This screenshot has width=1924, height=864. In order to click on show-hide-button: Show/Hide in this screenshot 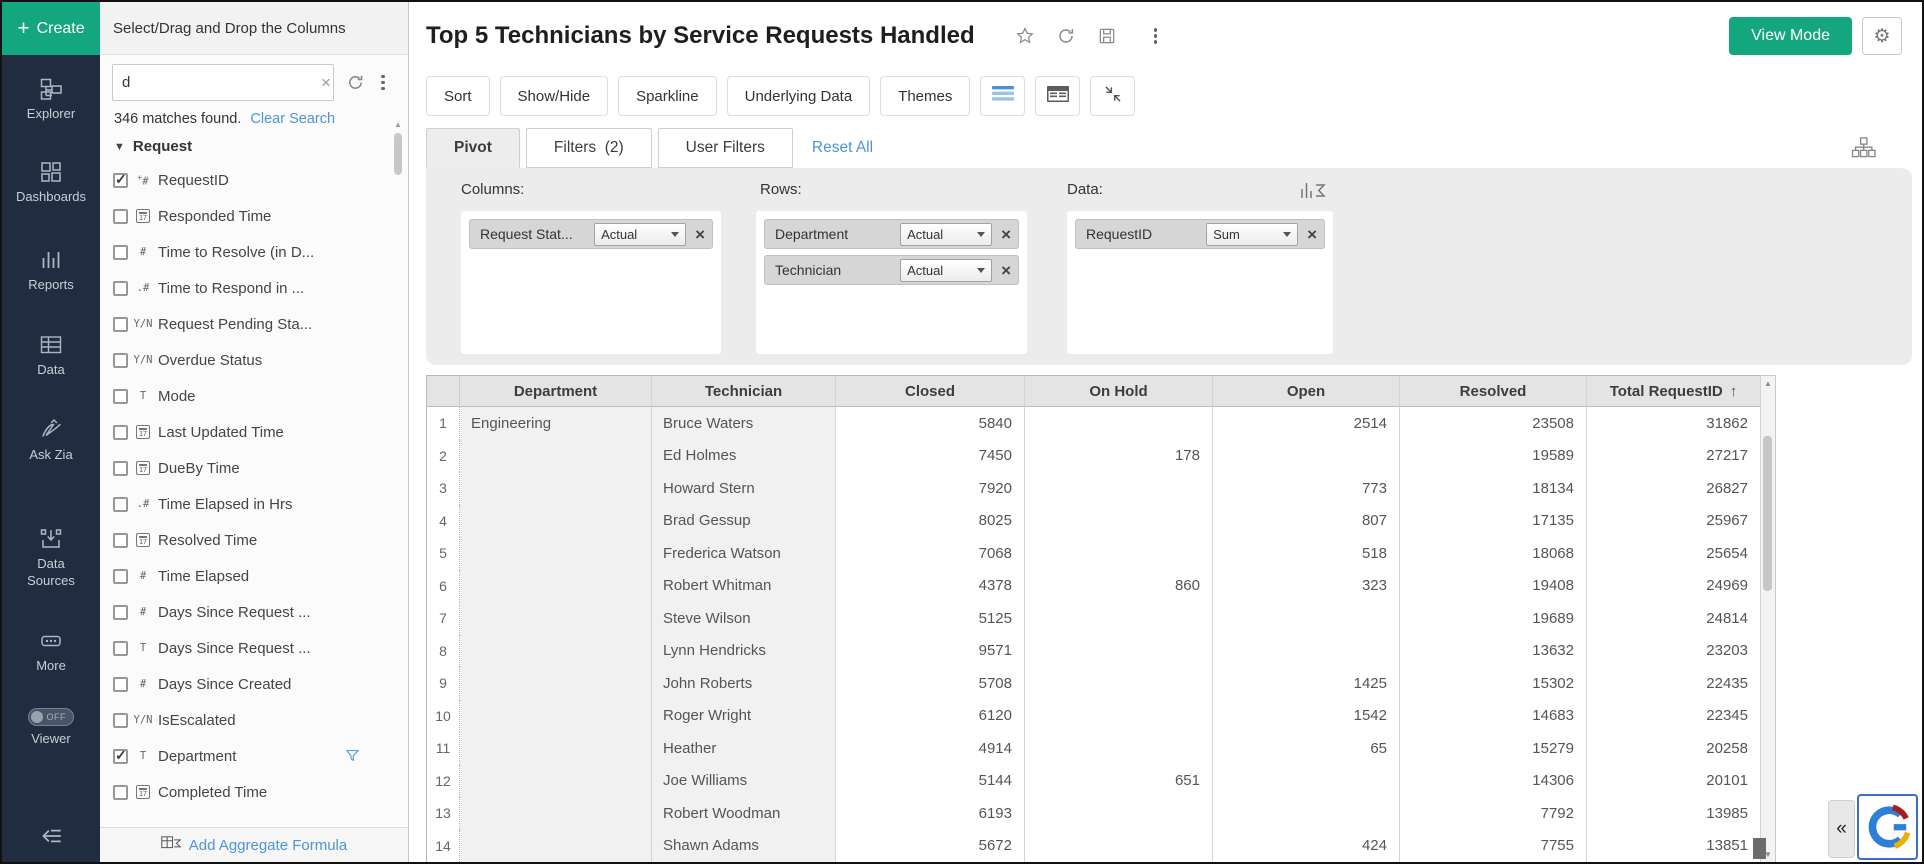, I will do `click(554, 96)`.